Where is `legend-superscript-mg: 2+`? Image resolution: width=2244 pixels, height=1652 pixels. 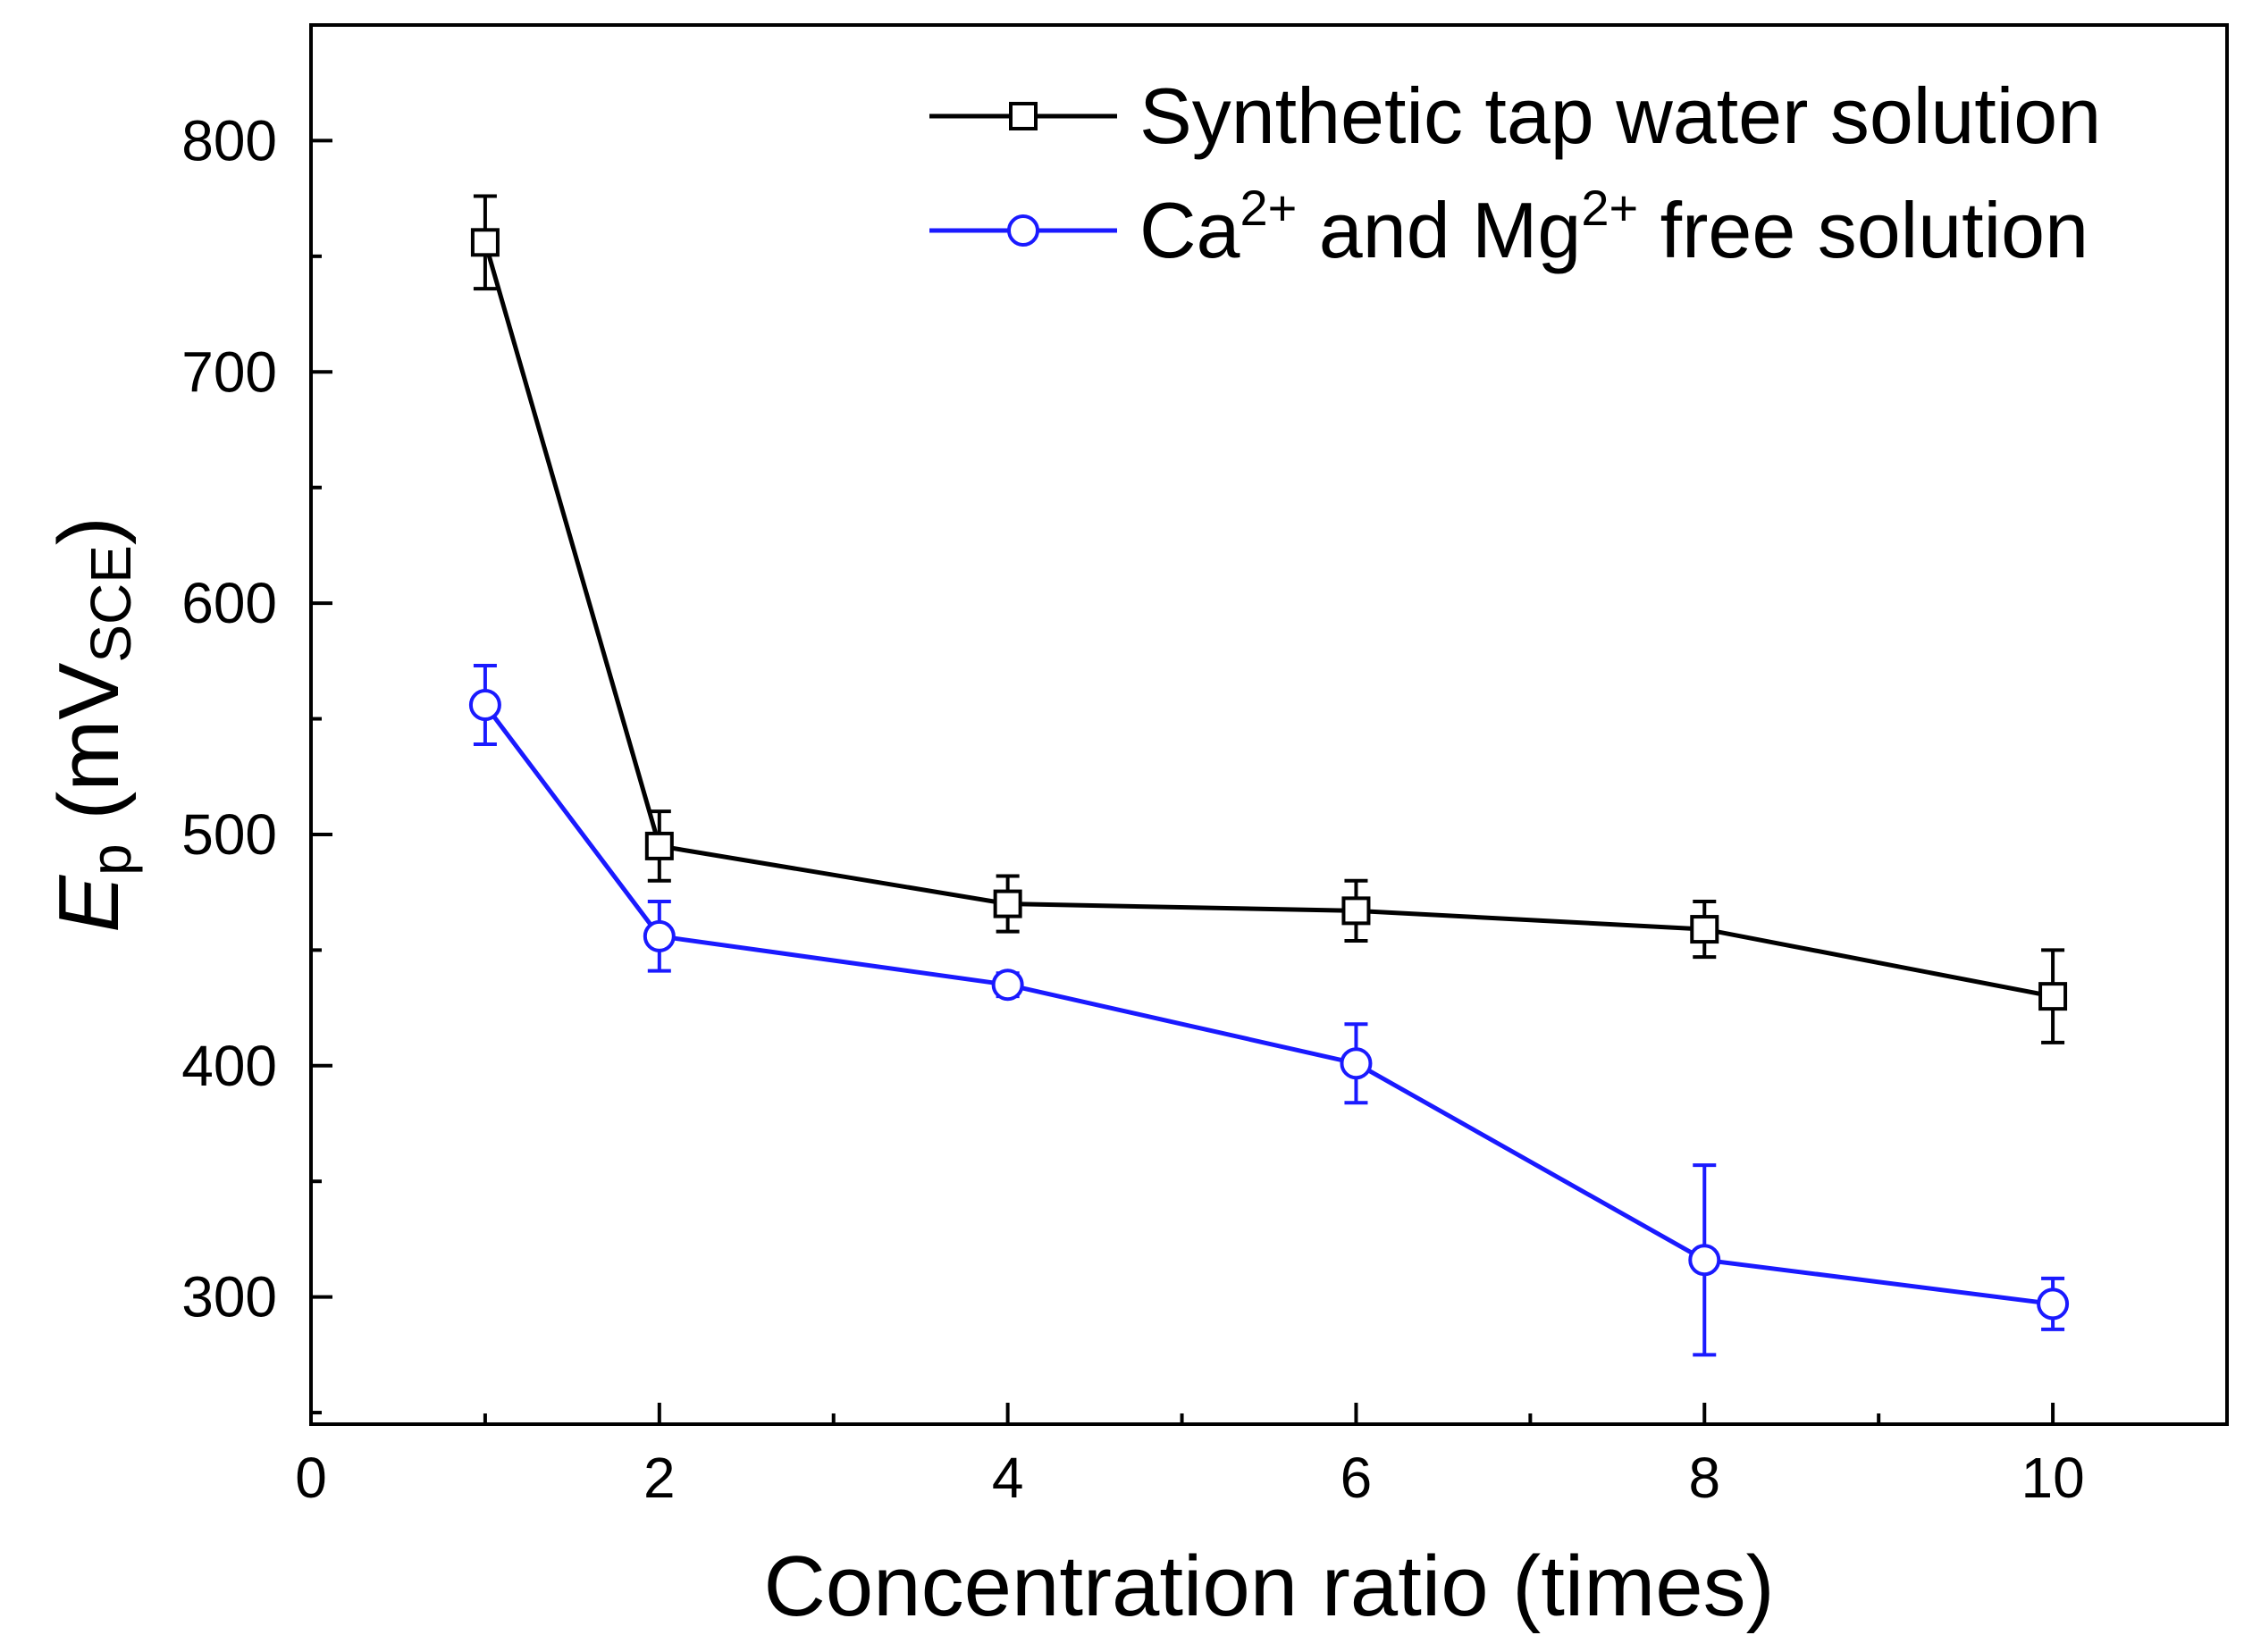 legend-superscript-mg: 2+ is located at coordinates (1609, 208).